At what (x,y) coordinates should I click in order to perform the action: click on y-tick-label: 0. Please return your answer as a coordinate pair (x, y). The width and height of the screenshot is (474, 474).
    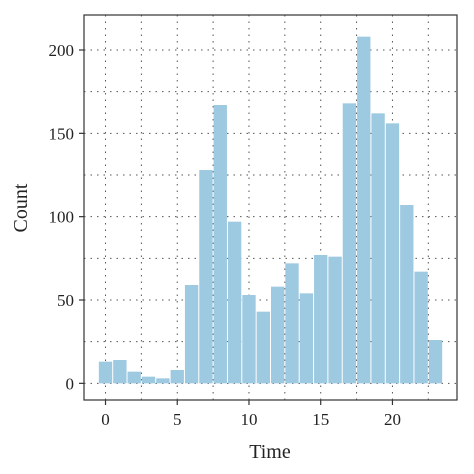
    Looking at the image, I should click on (70, 383).